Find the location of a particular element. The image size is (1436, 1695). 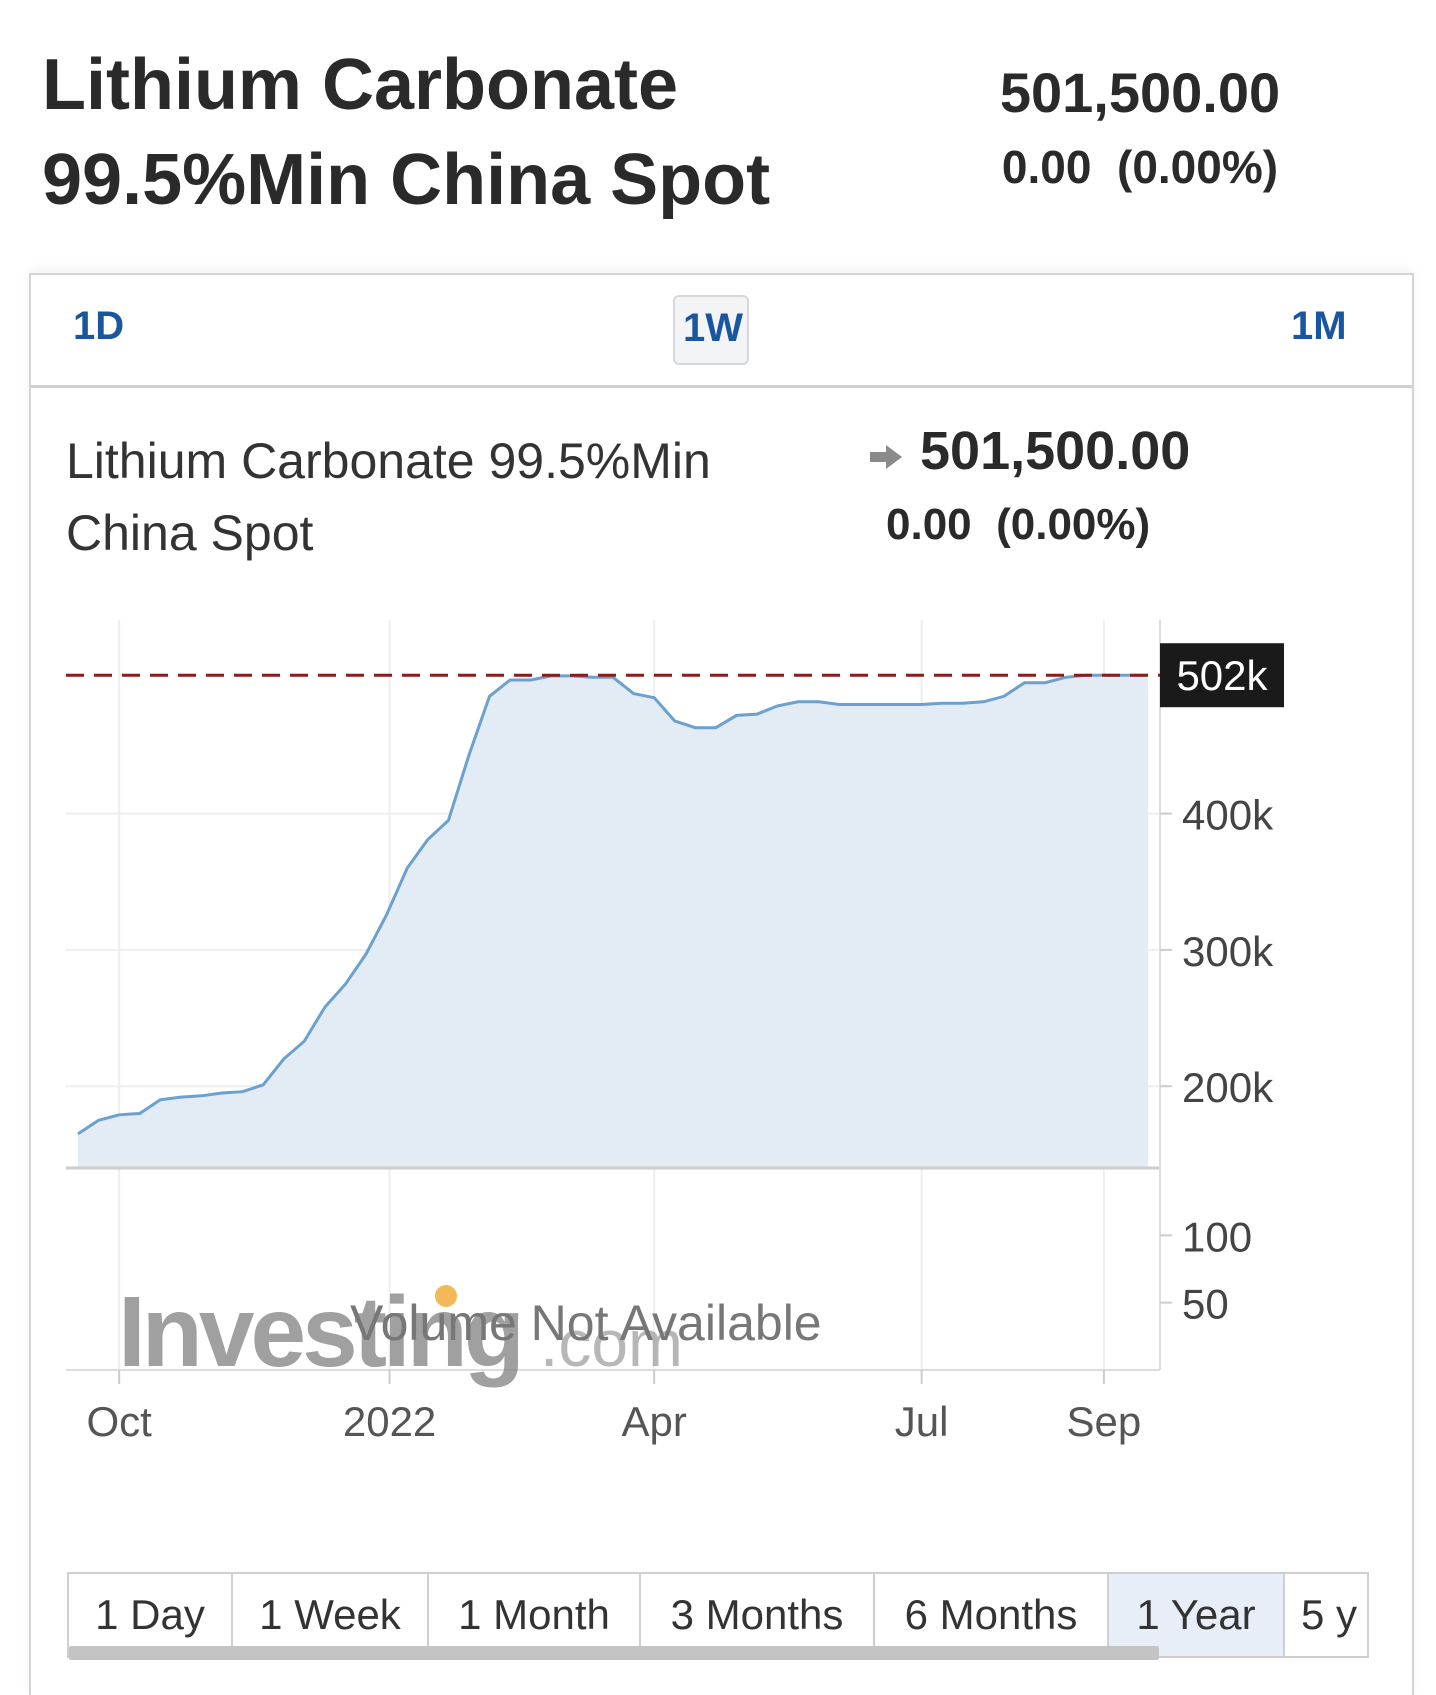

investing-watermark: Investing .com is located at coordinates (400, 1332).